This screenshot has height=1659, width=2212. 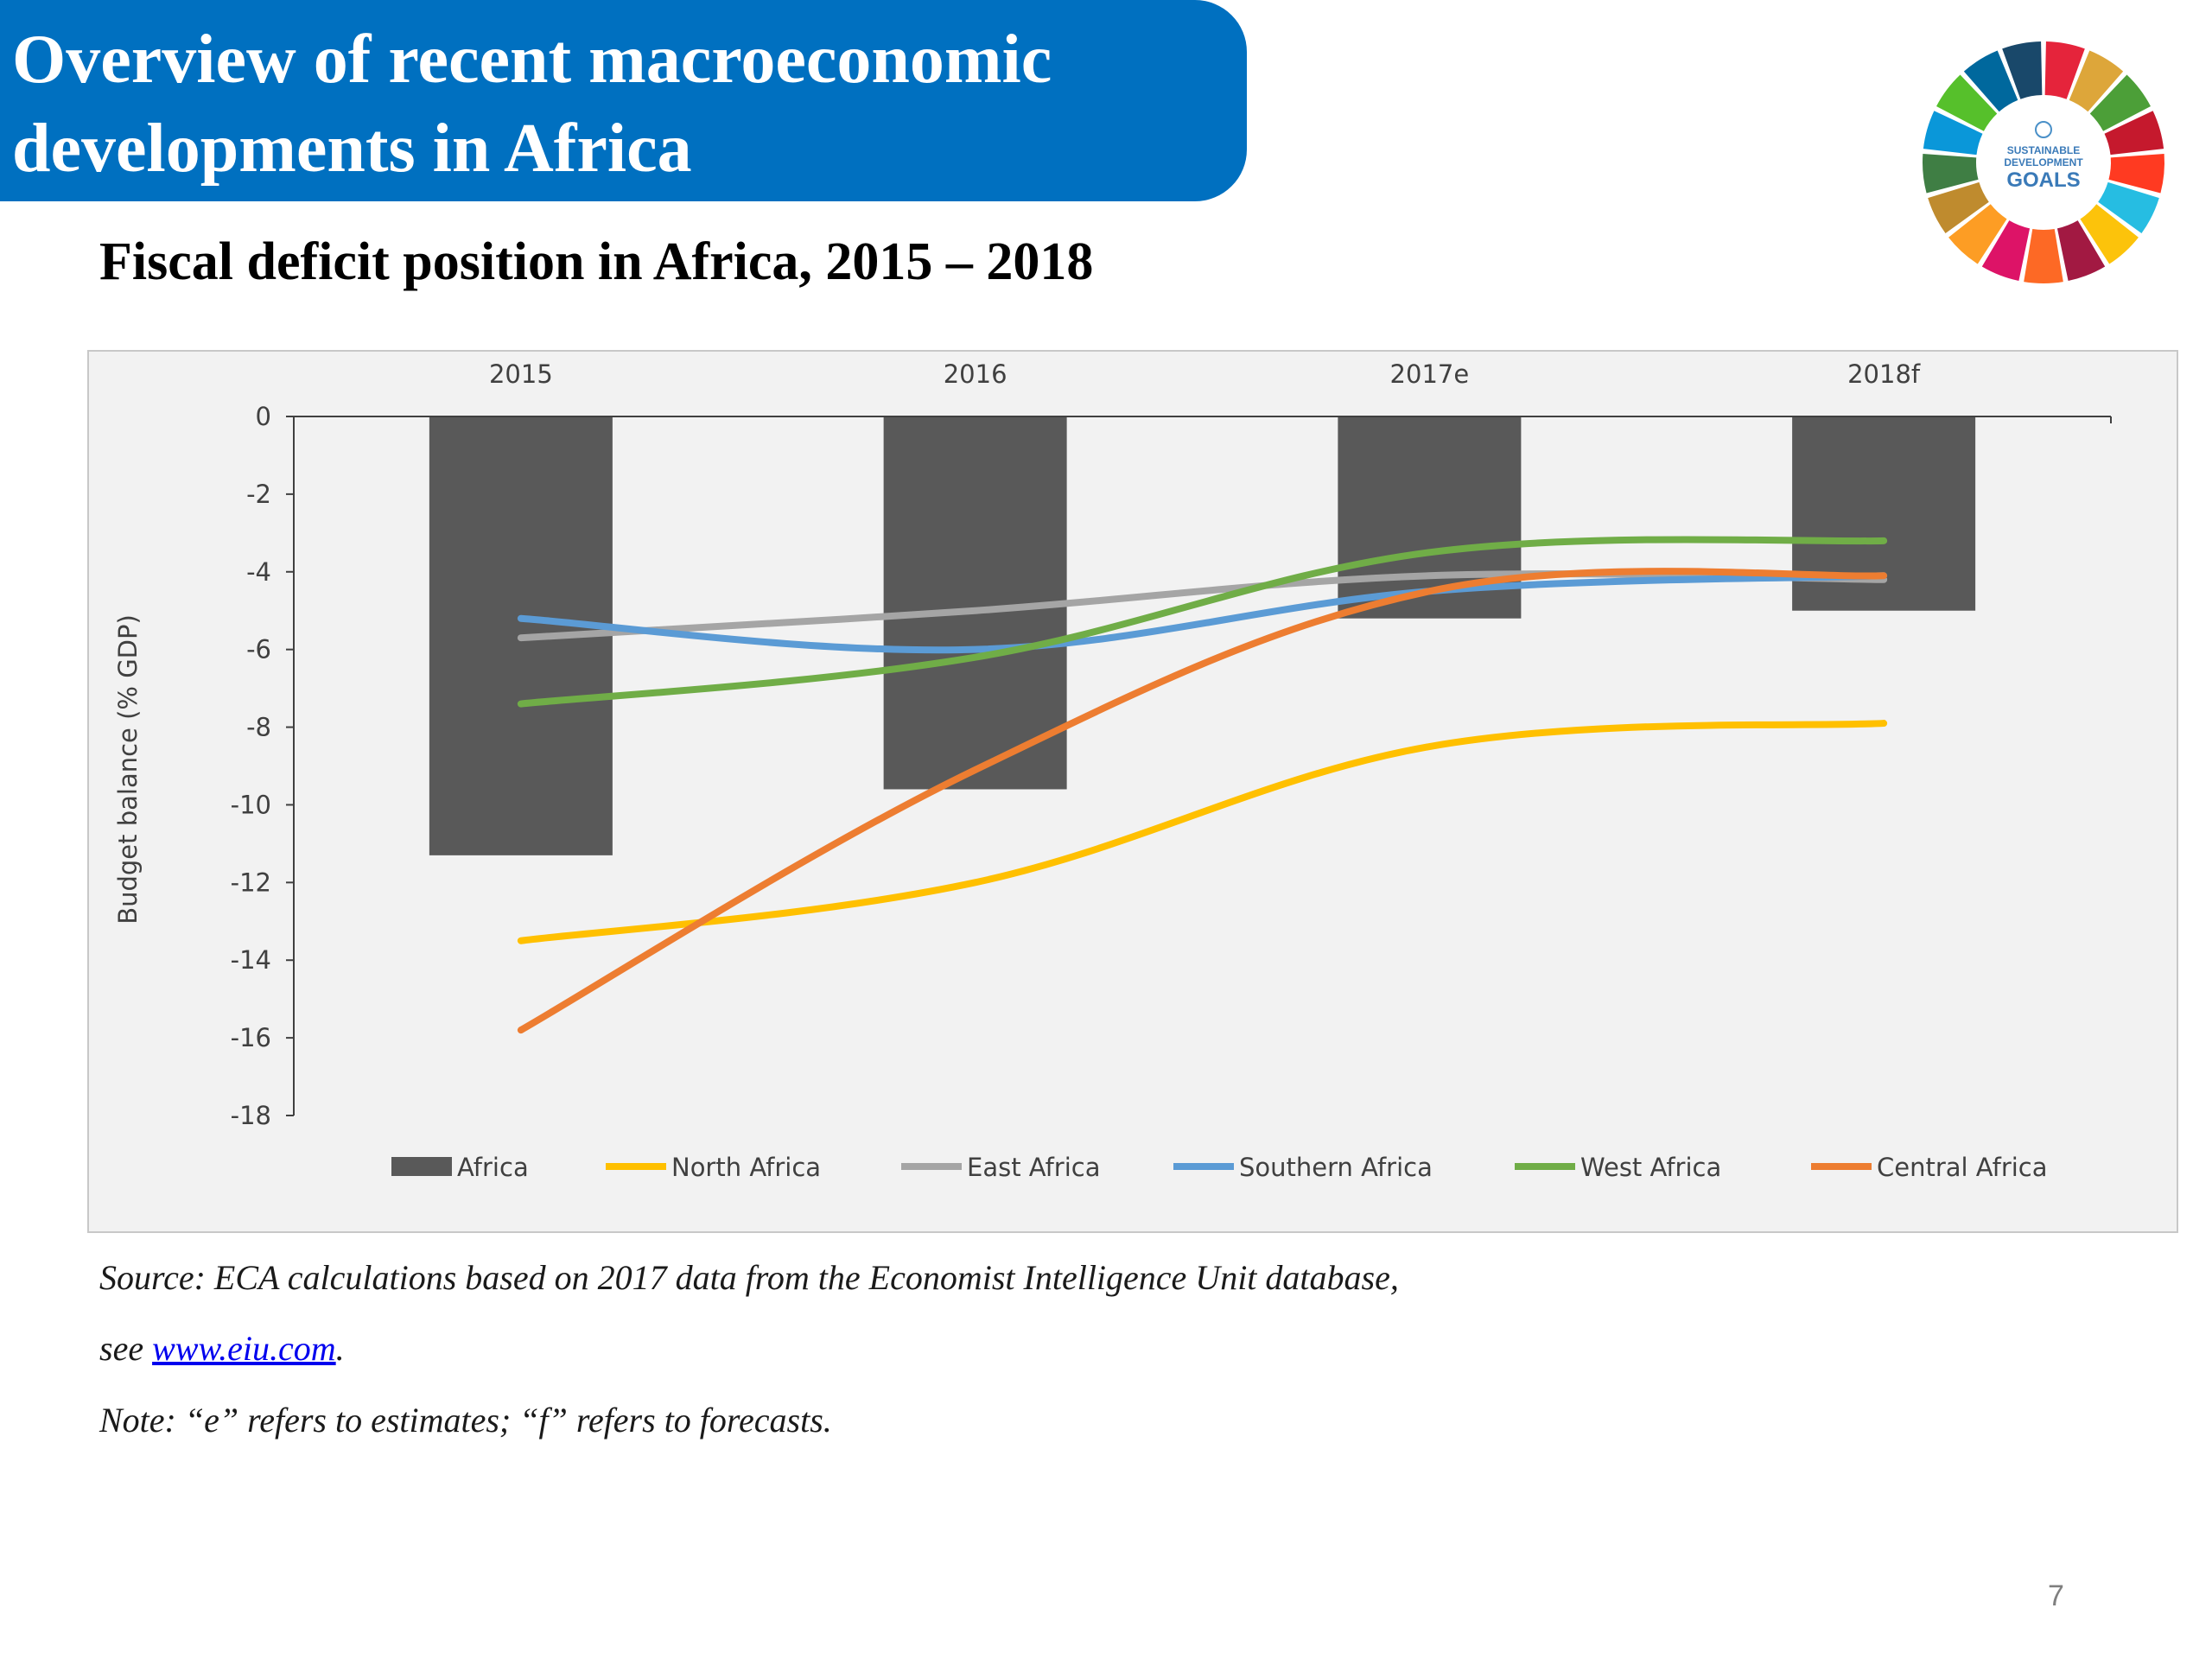 I want to click on y-tick-label: -14, so click(x=251, y=960).